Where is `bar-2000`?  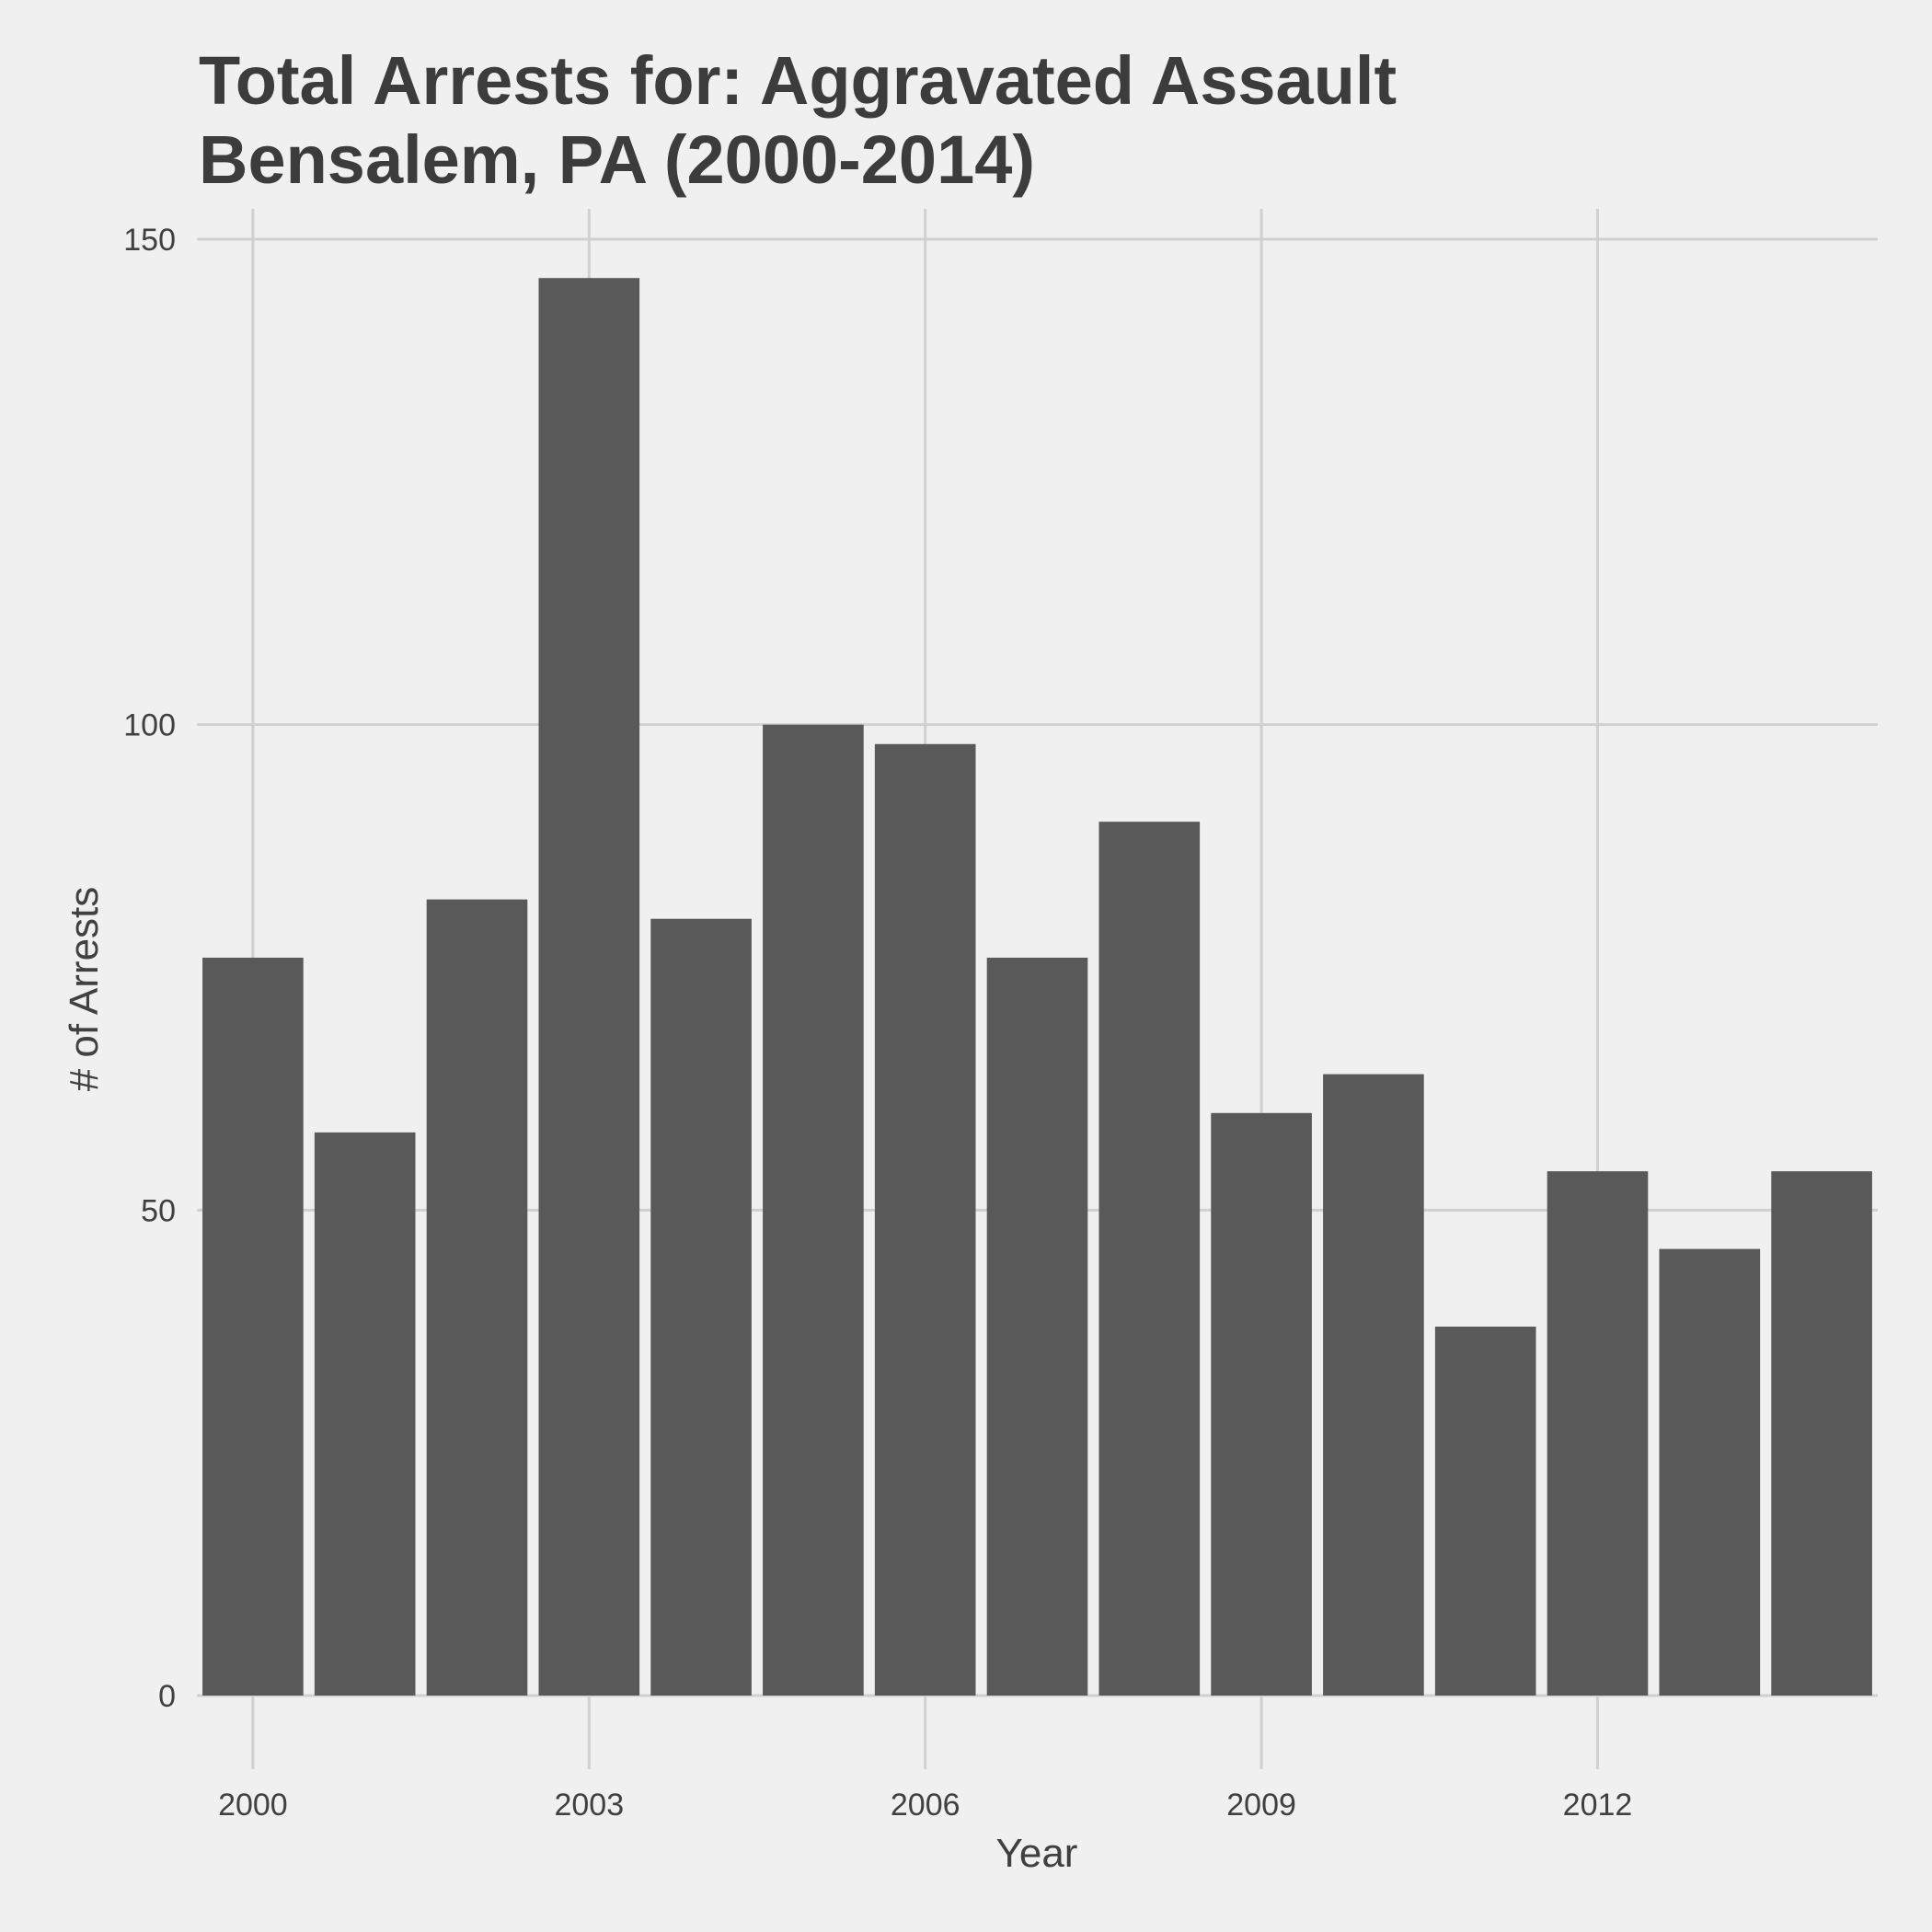
bar-2000 is located at coordinates (253, 1326).